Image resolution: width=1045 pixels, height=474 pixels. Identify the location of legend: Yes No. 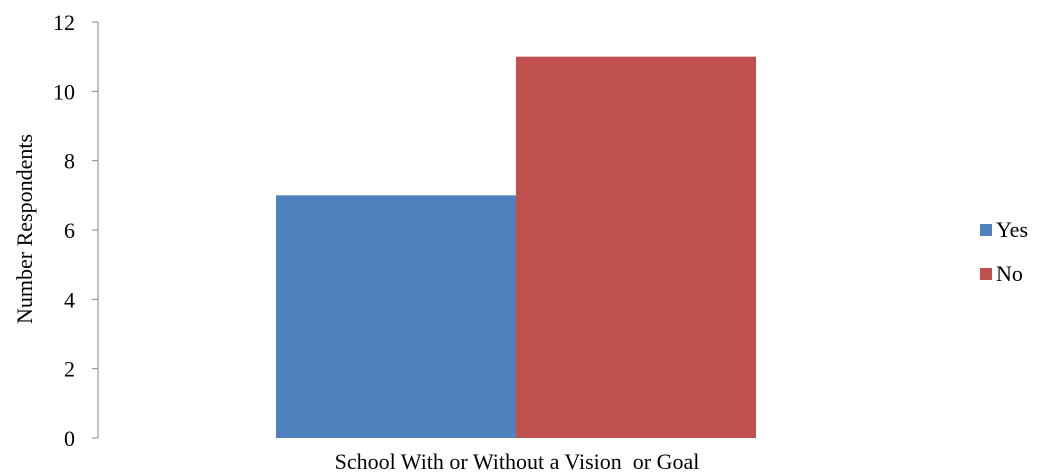
(1004, 251).